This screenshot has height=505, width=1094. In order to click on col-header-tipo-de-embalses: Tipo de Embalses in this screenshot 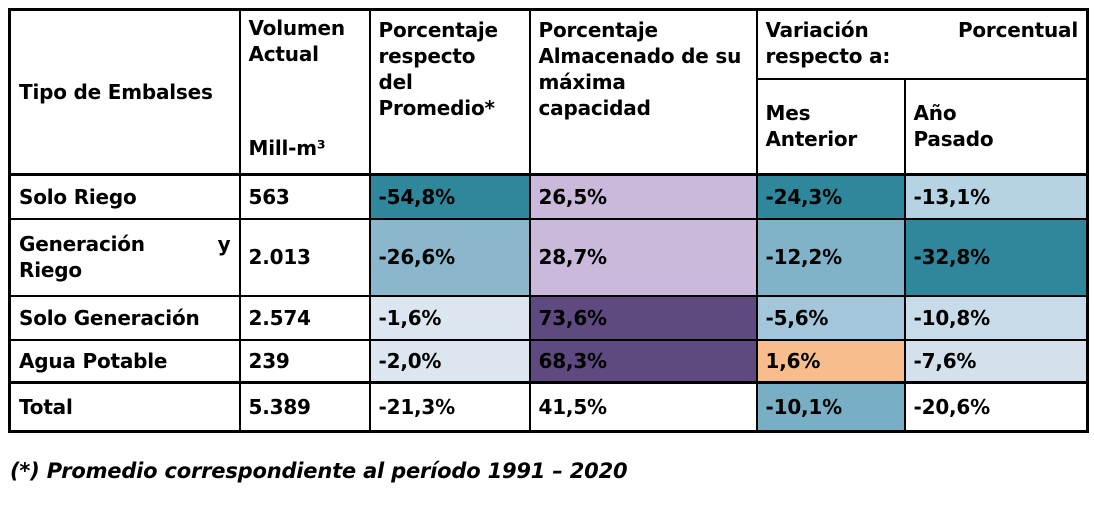, I will do `click(124, 92)`.